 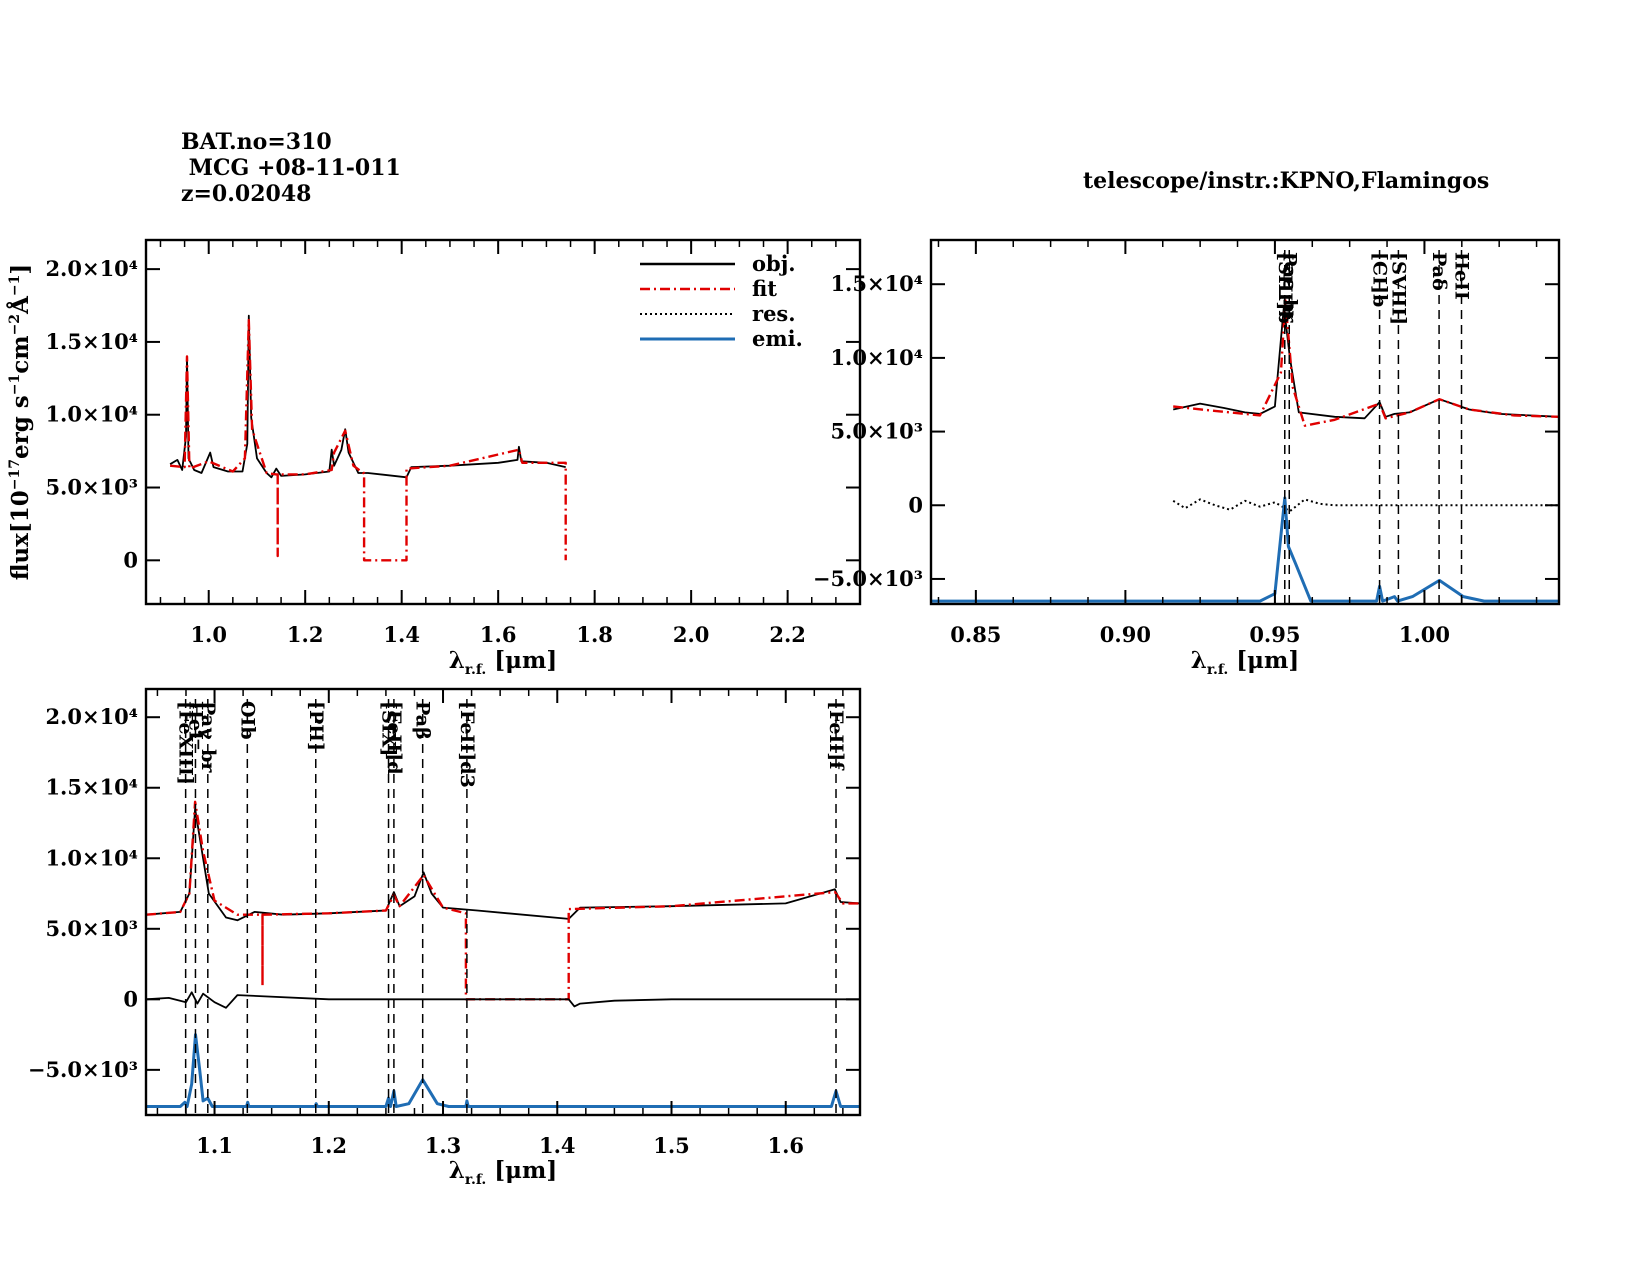 I want to click on emission-line-label: Paε_br, so click(x=1289, y=287).